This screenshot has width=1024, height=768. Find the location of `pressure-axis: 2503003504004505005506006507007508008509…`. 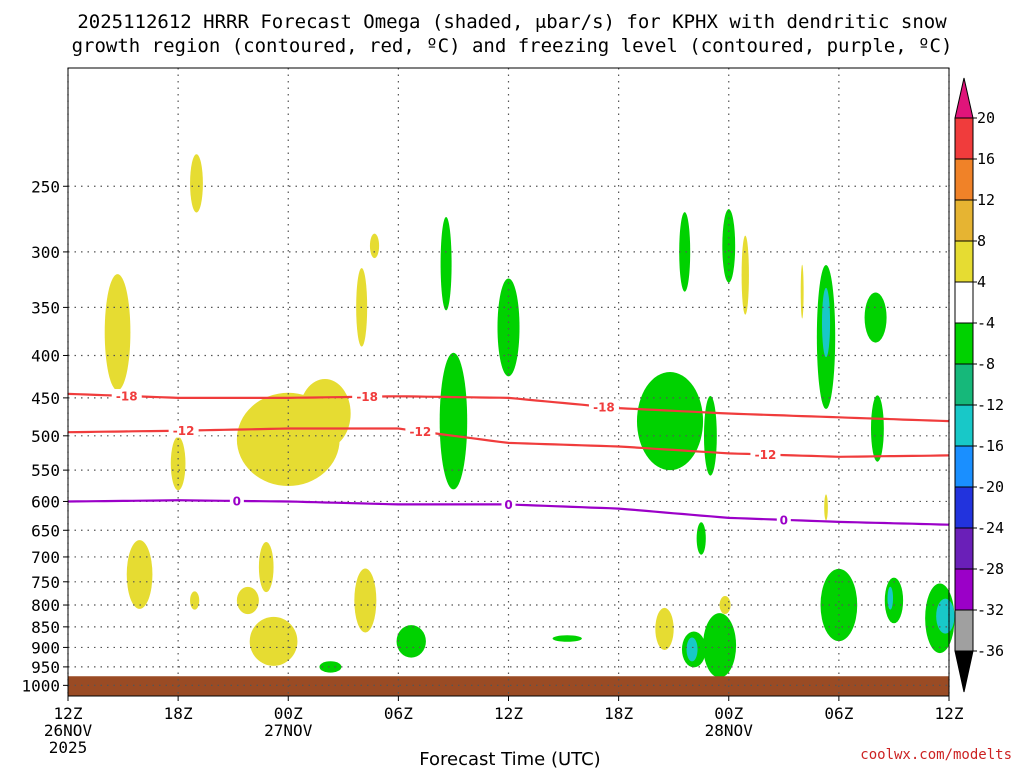

pressure-axis: 2503003504004505005506006507007508008509… is located at coordinates (44, 436).